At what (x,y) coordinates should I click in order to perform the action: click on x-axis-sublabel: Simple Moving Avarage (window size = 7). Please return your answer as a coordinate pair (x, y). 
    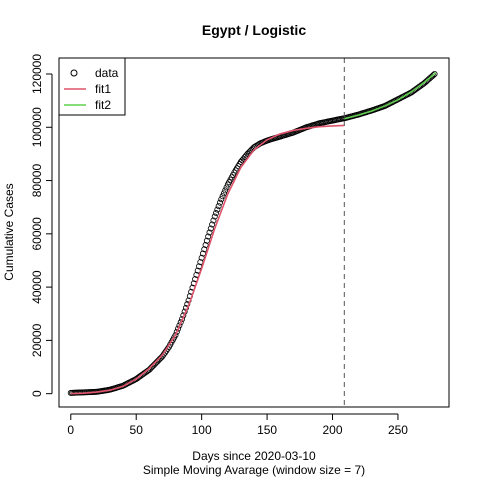
    Looking at the image, I should click on (254, 470).